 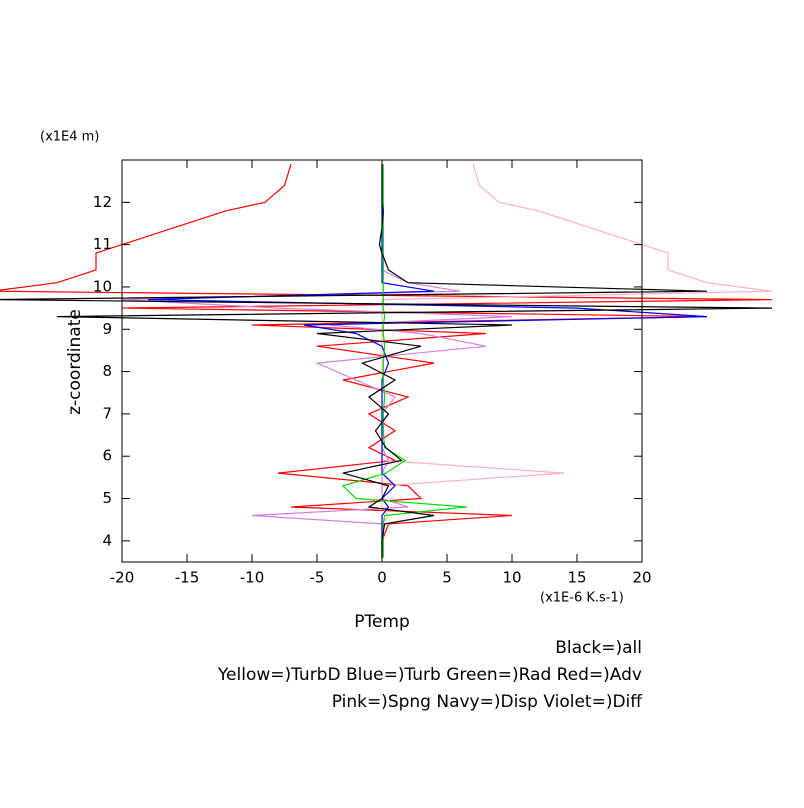 I want to click on x-tick-label: 5, so click(x=447, y=578).